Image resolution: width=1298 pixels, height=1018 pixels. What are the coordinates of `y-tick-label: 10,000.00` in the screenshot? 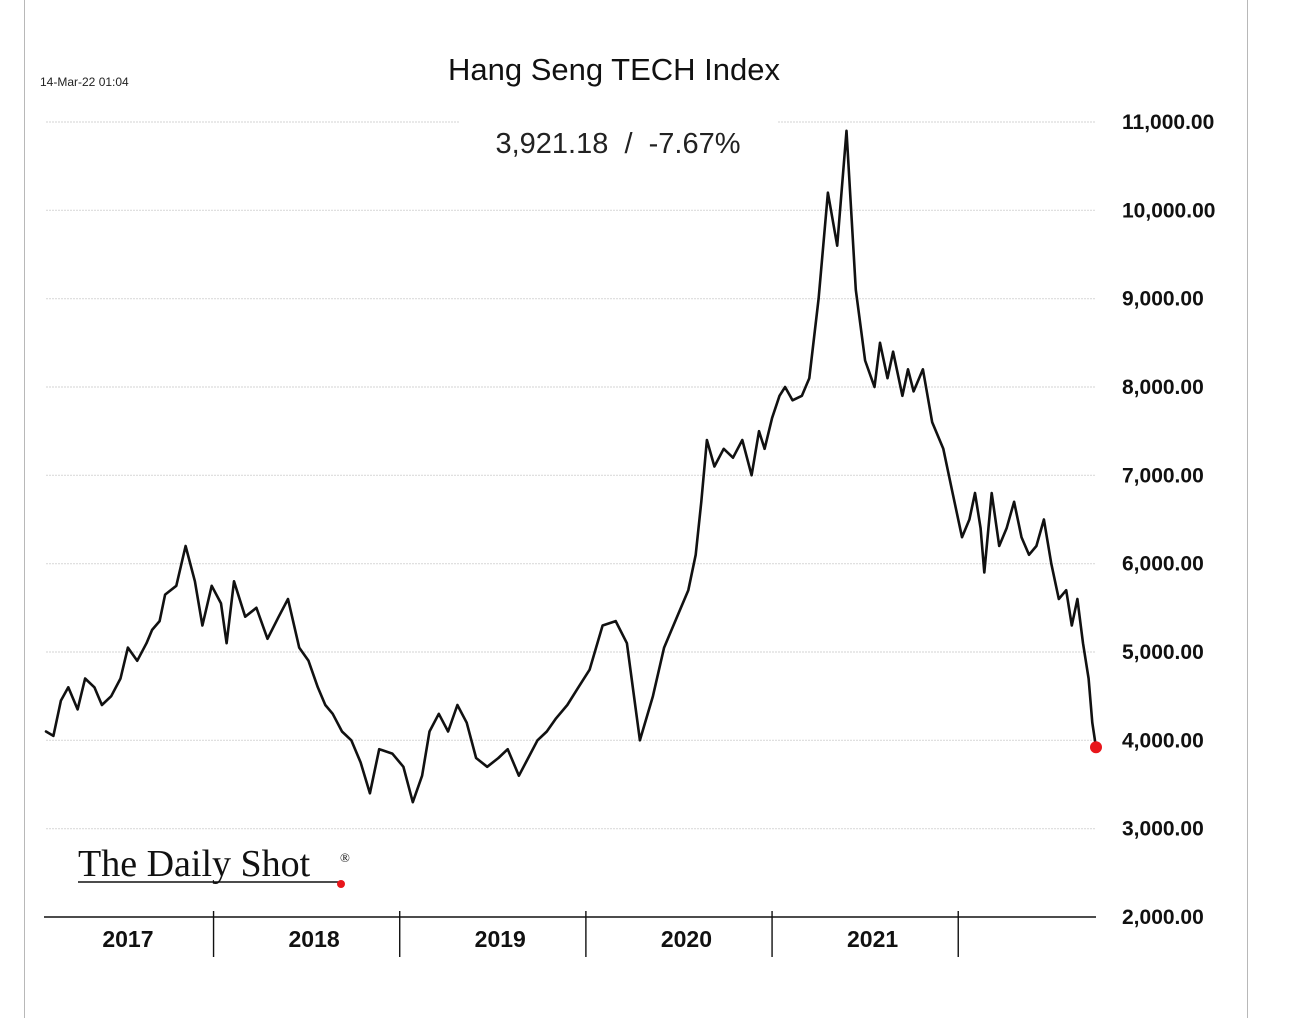 It's located at (1168, 210).